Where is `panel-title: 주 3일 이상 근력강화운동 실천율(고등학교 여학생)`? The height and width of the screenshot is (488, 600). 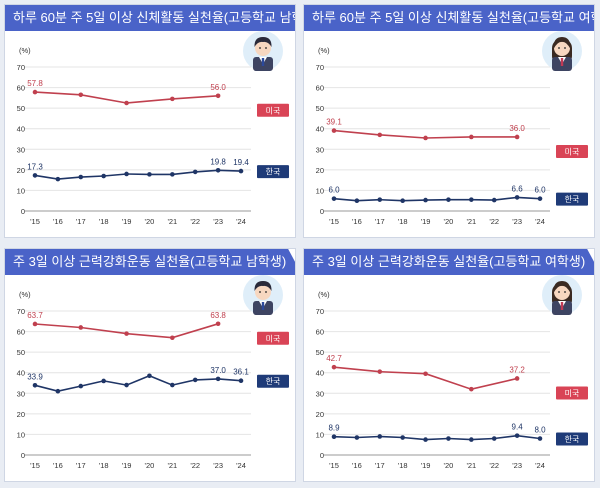 panel-title: 주 3일 이상 근력강화운동 실천율(고등학교 여학생) is located at coordinates (449, 262).